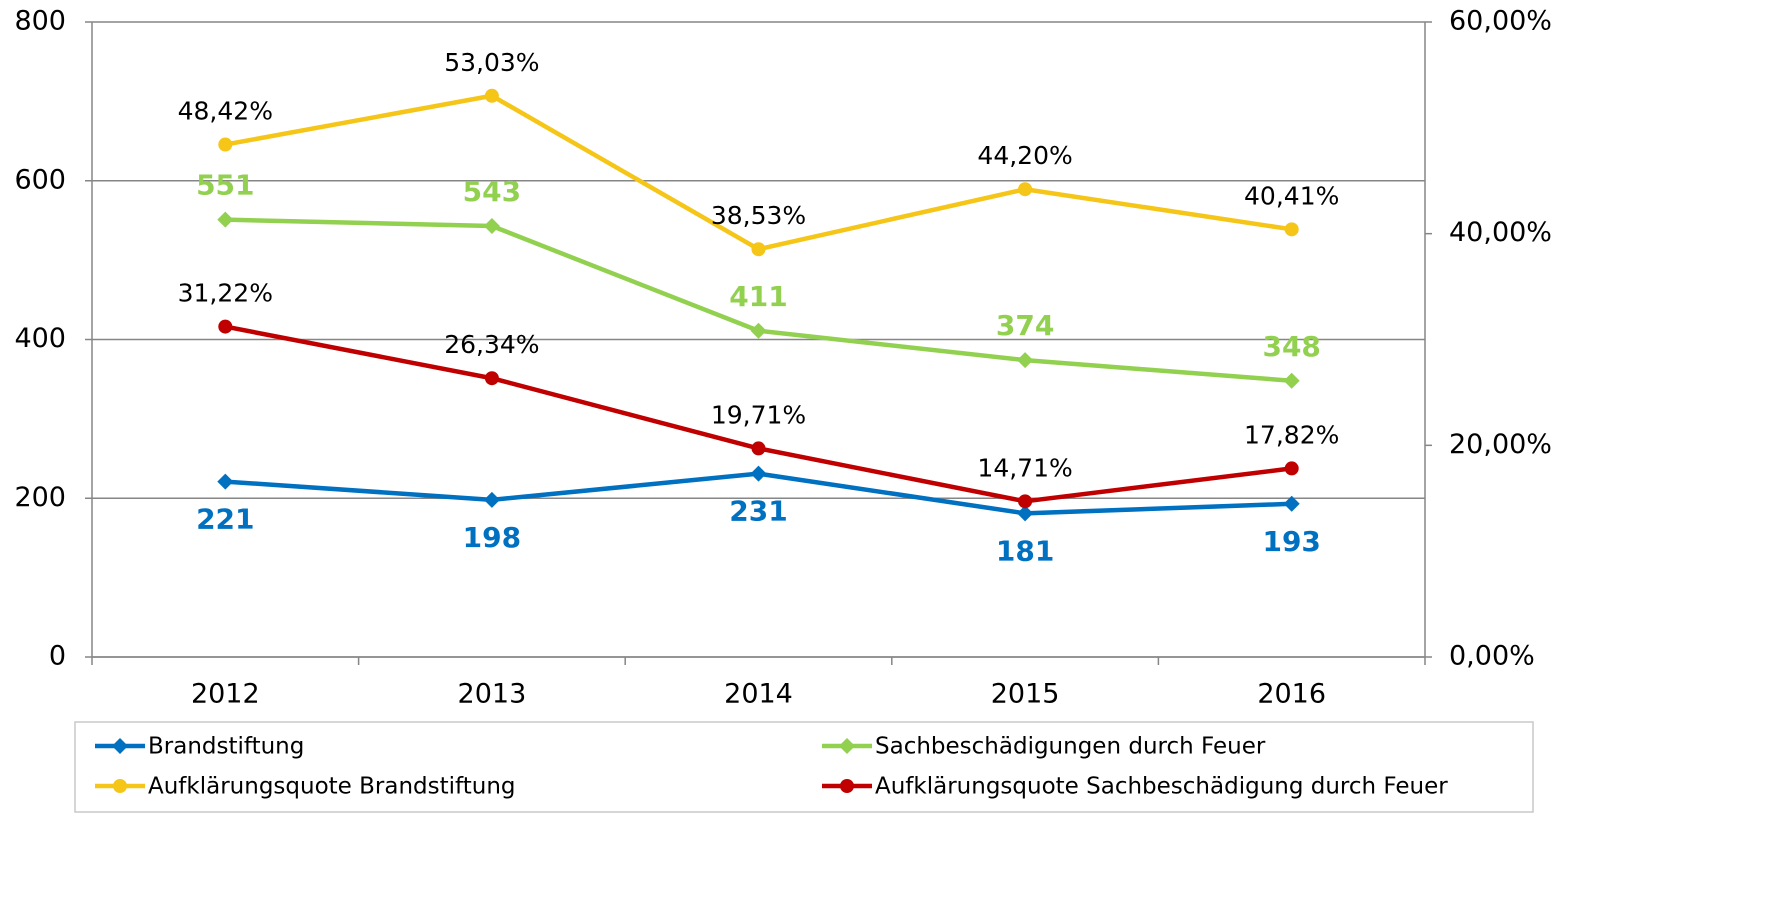 This screenshot has width=1766, height=904. Describe the element at coordinates (1291, 434) in the screenshot. I see `data-label: 17,82%` at that location.